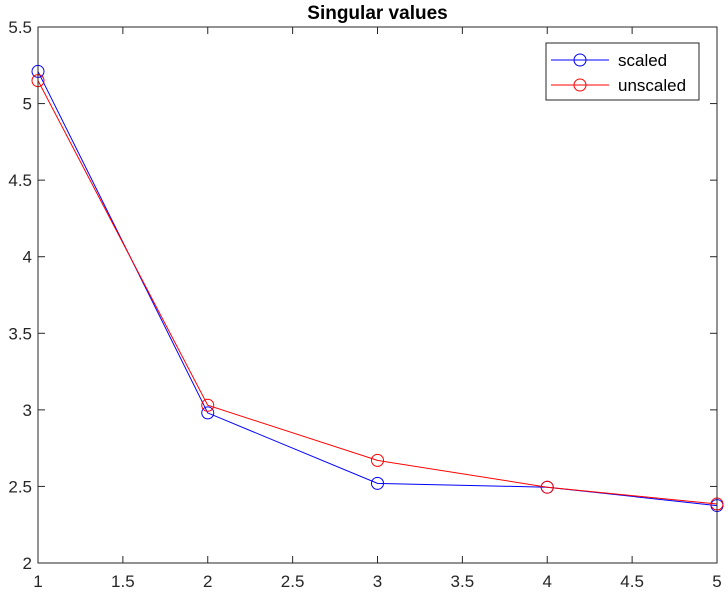 This screenshot has width=726, height=595. Describe the element at coordinates (377, 581) in the screenshot. I see `x-tick-label: 3` at that location.